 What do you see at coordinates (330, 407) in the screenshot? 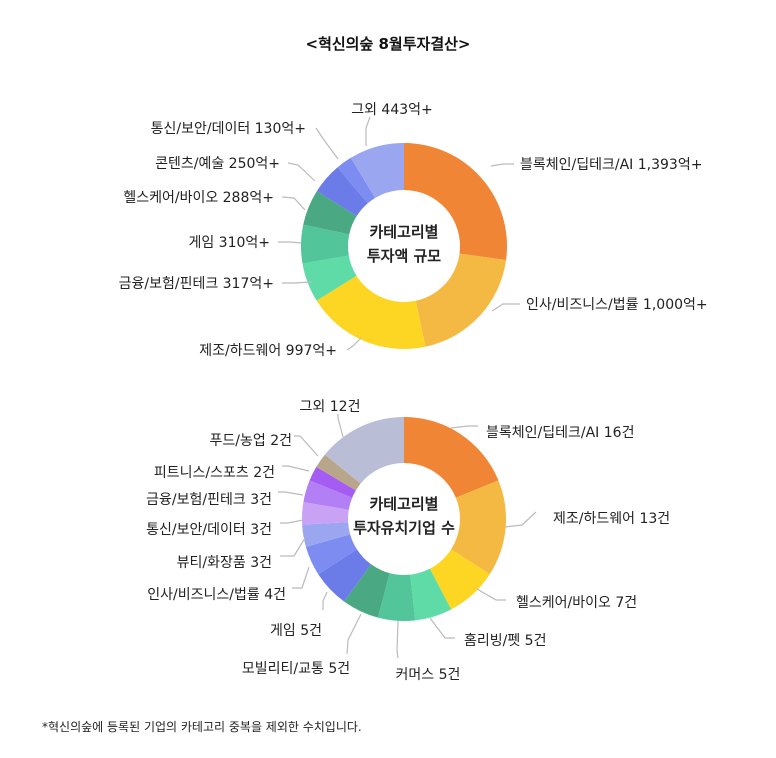
I see `donut2-label-13: 그외 12건` at bounding box center [330, 407].